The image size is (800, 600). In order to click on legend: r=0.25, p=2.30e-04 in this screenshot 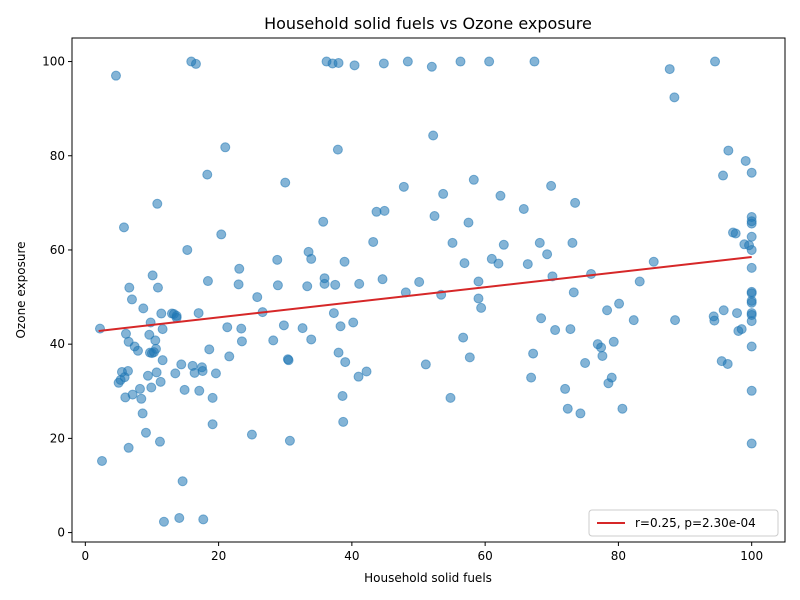, I will do `click(683, 523)`.